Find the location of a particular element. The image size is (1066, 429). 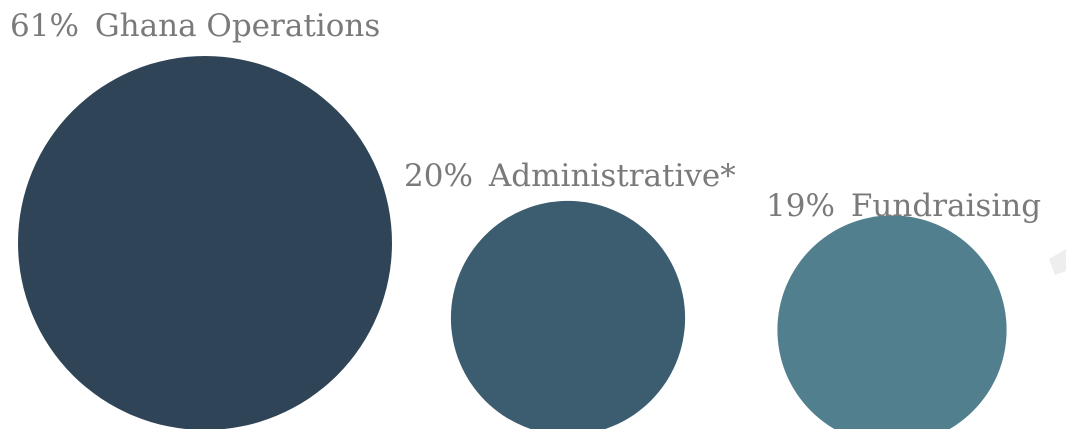

percent-label: 61% is located at coordinates (44, 26).